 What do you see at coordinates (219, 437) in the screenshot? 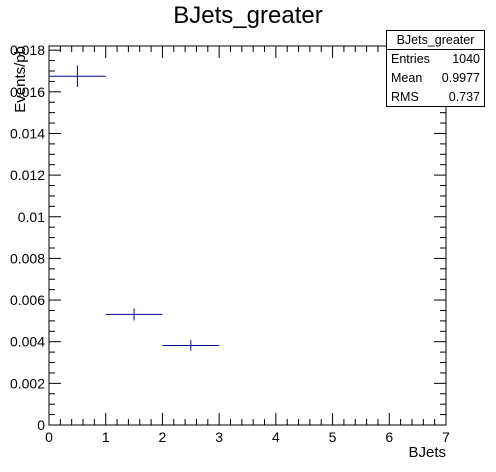
I see `x-tick-label: 3` at bounding box center [219, 437].